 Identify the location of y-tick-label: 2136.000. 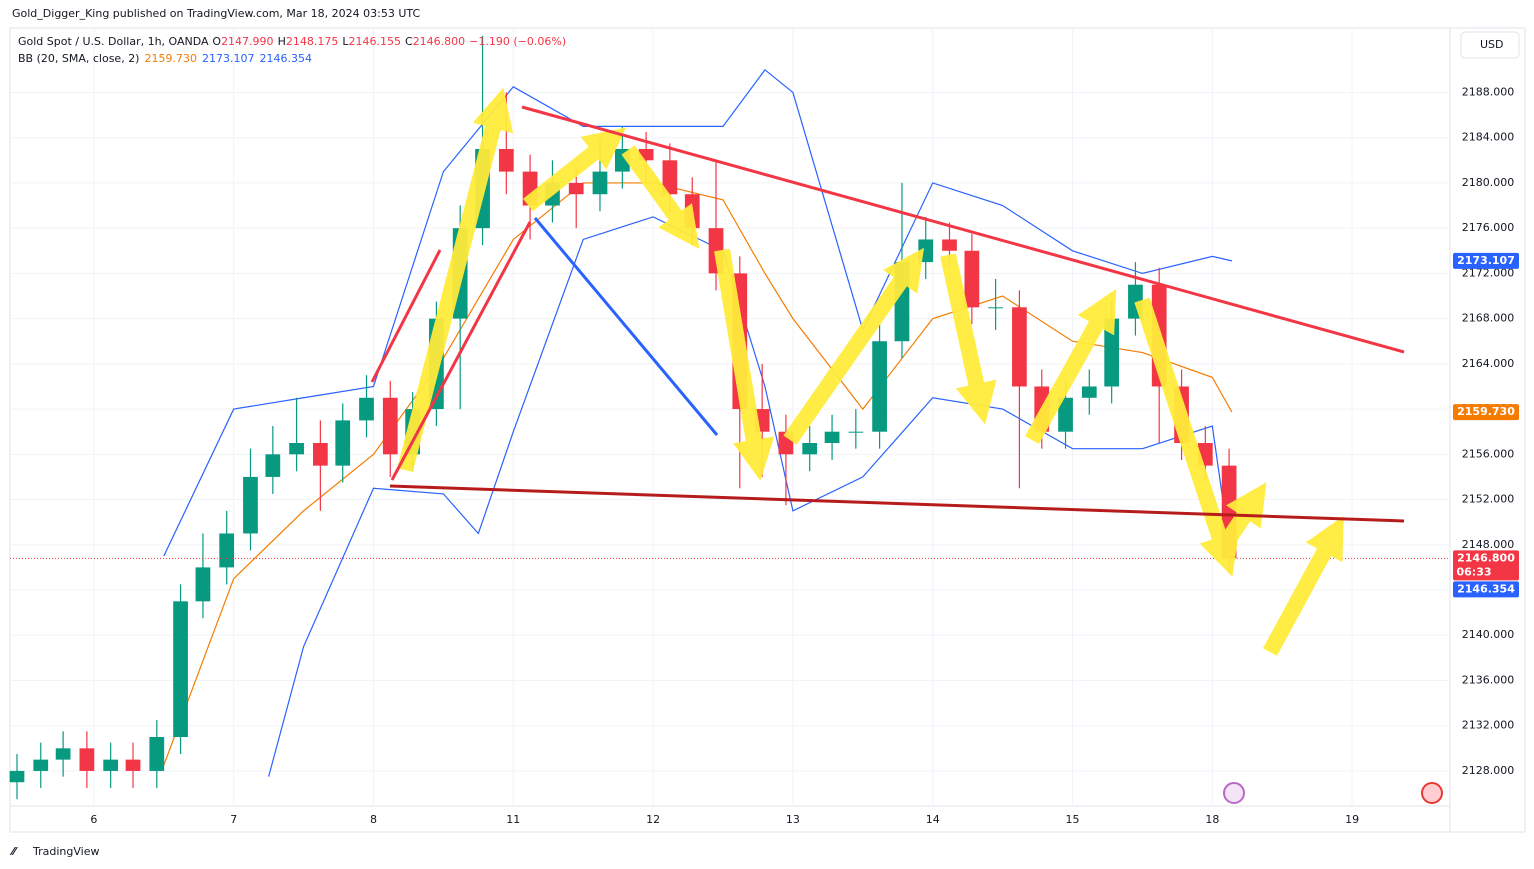
(1488, 679).